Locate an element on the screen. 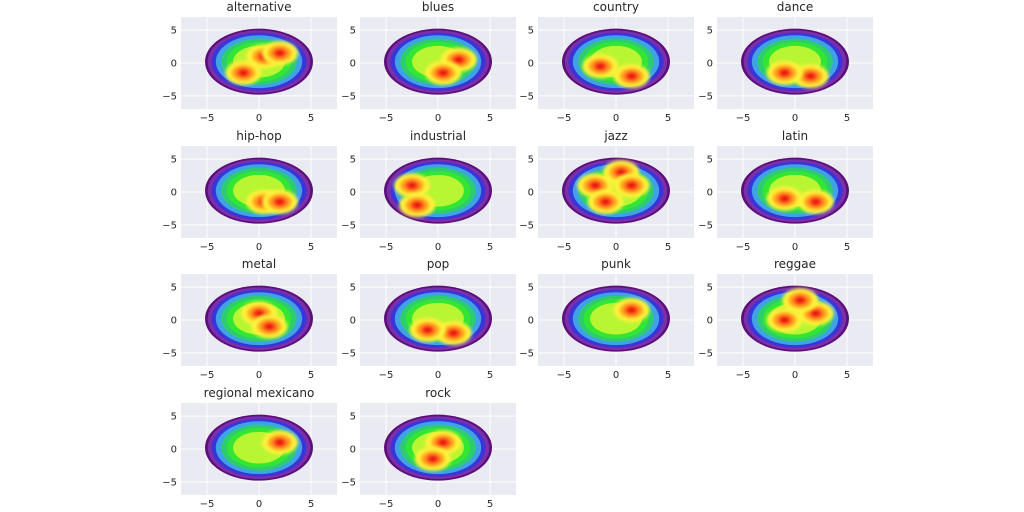 The width and height of the screenshot is (1024, 512). subplot-title: metal is located at coordinates (259, 264).